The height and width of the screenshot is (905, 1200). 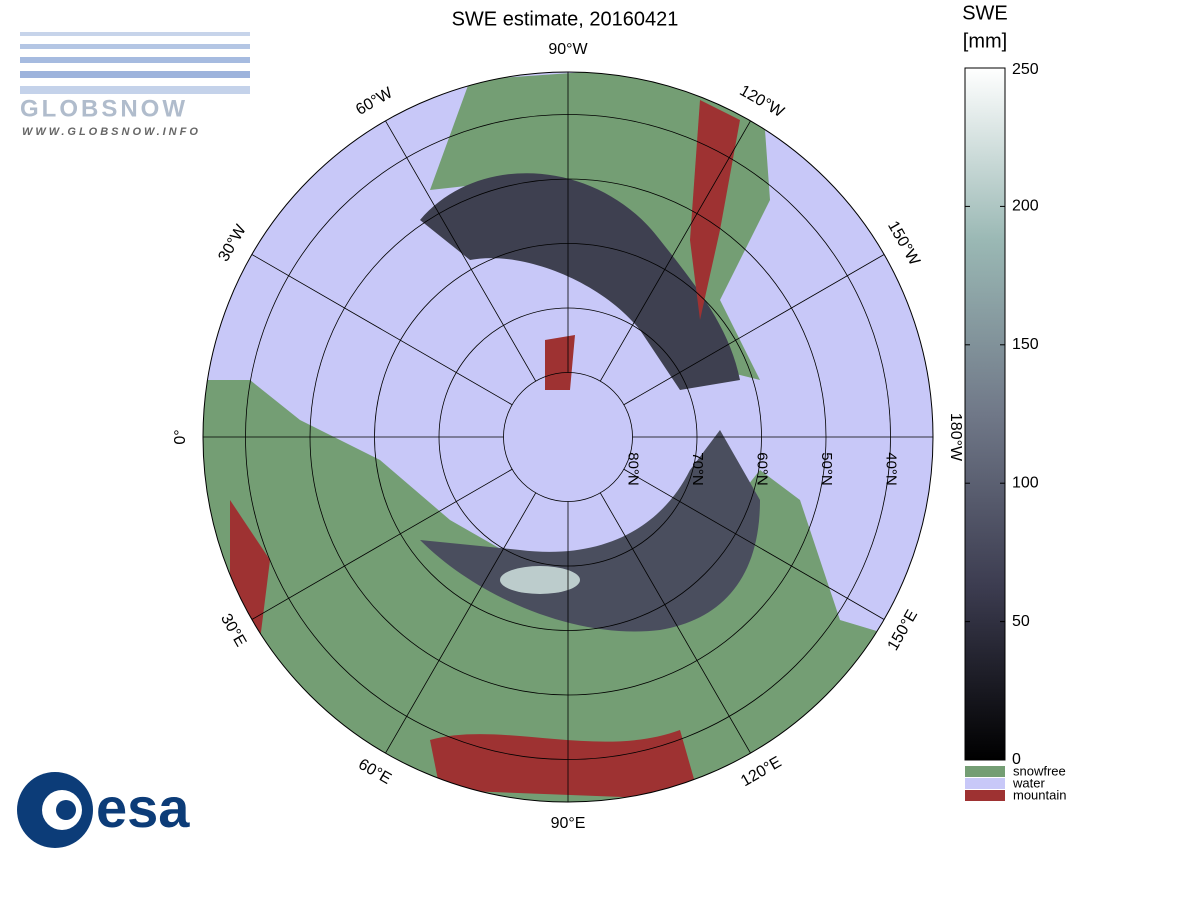 What do you see at coordinates (1025, 344) in the screenshot?
I see `colorbar-tick-label: 150` at bounding box center [1025, 344].